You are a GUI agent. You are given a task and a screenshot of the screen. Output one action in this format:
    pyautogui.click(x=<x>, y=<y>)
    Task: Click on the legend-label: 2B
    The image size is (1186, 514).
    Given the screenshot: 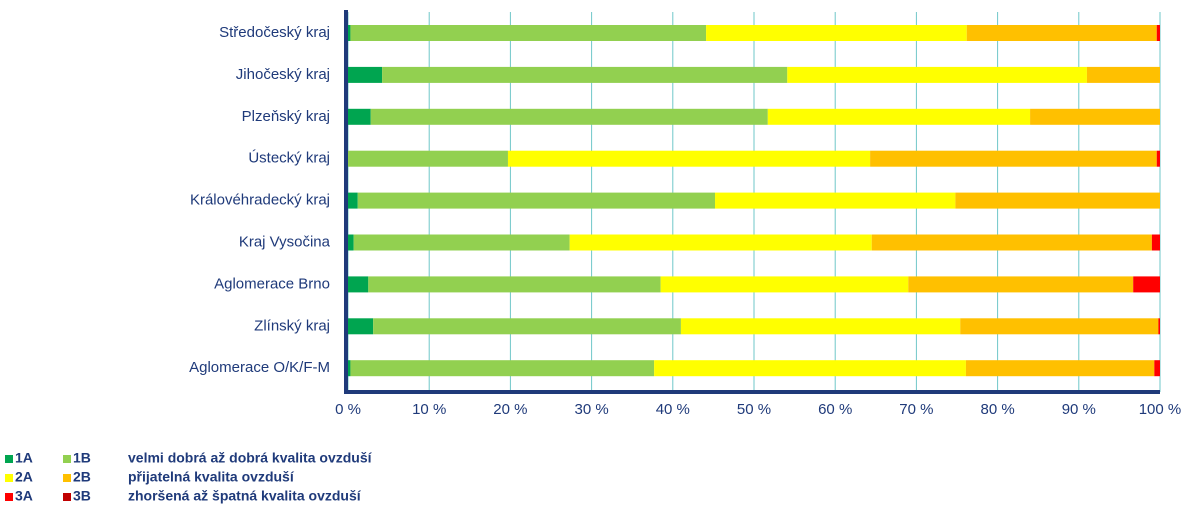 What is the action you would take?
    pyautogui.click(x=82, y=477)
    